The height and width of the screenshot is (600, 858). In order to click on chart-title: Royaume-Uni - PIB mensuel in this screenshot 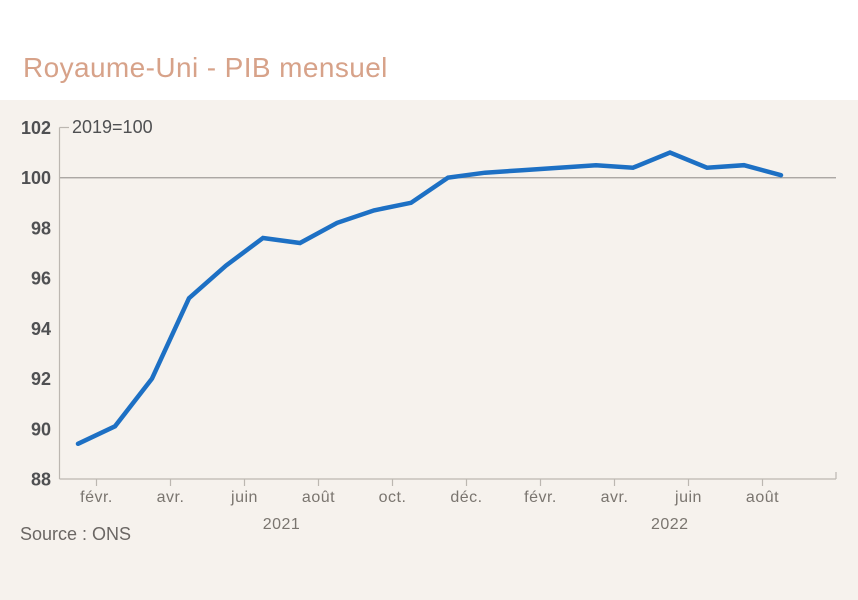, I will do `click(205, 67)`.